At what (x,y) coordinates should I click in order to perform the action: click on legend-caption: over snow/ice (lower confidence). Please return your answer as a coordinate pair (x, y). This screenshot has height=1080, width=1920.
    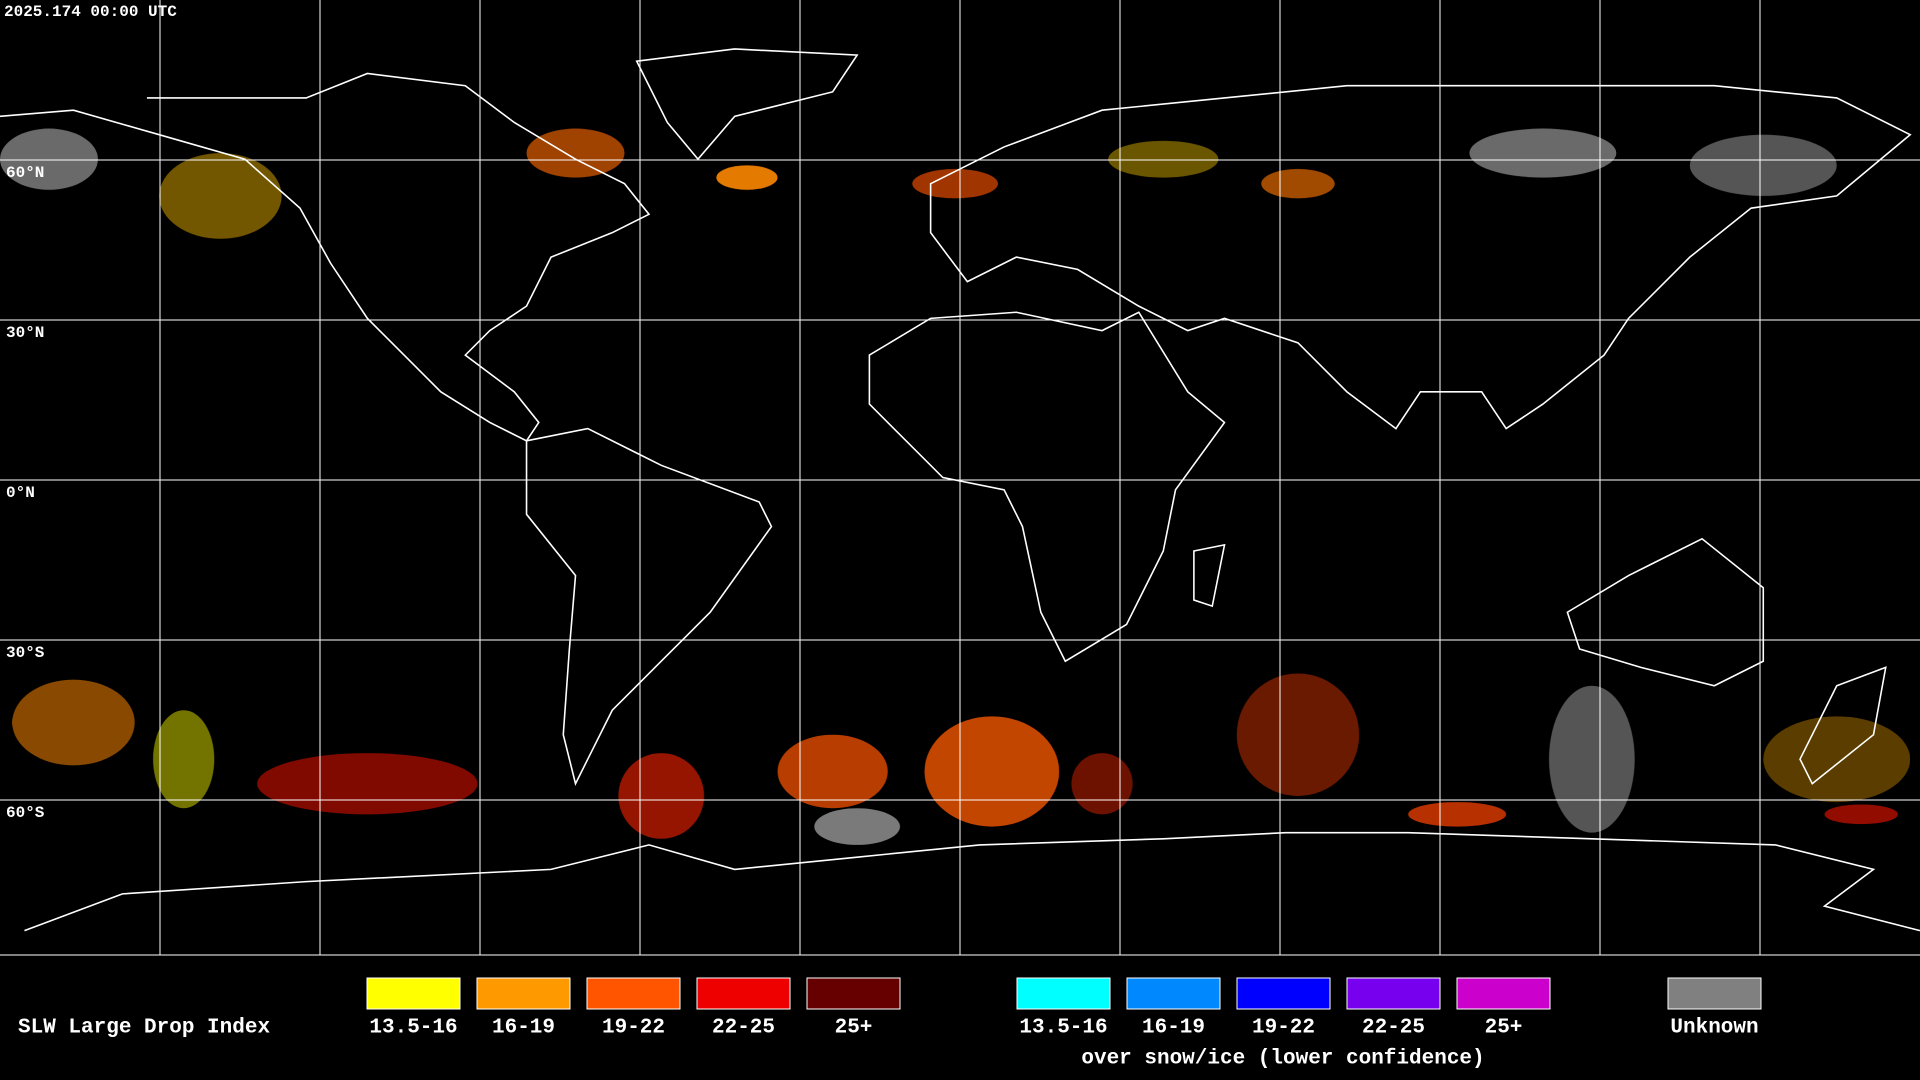
    Looking at the image, I should click on (1282, 1059).